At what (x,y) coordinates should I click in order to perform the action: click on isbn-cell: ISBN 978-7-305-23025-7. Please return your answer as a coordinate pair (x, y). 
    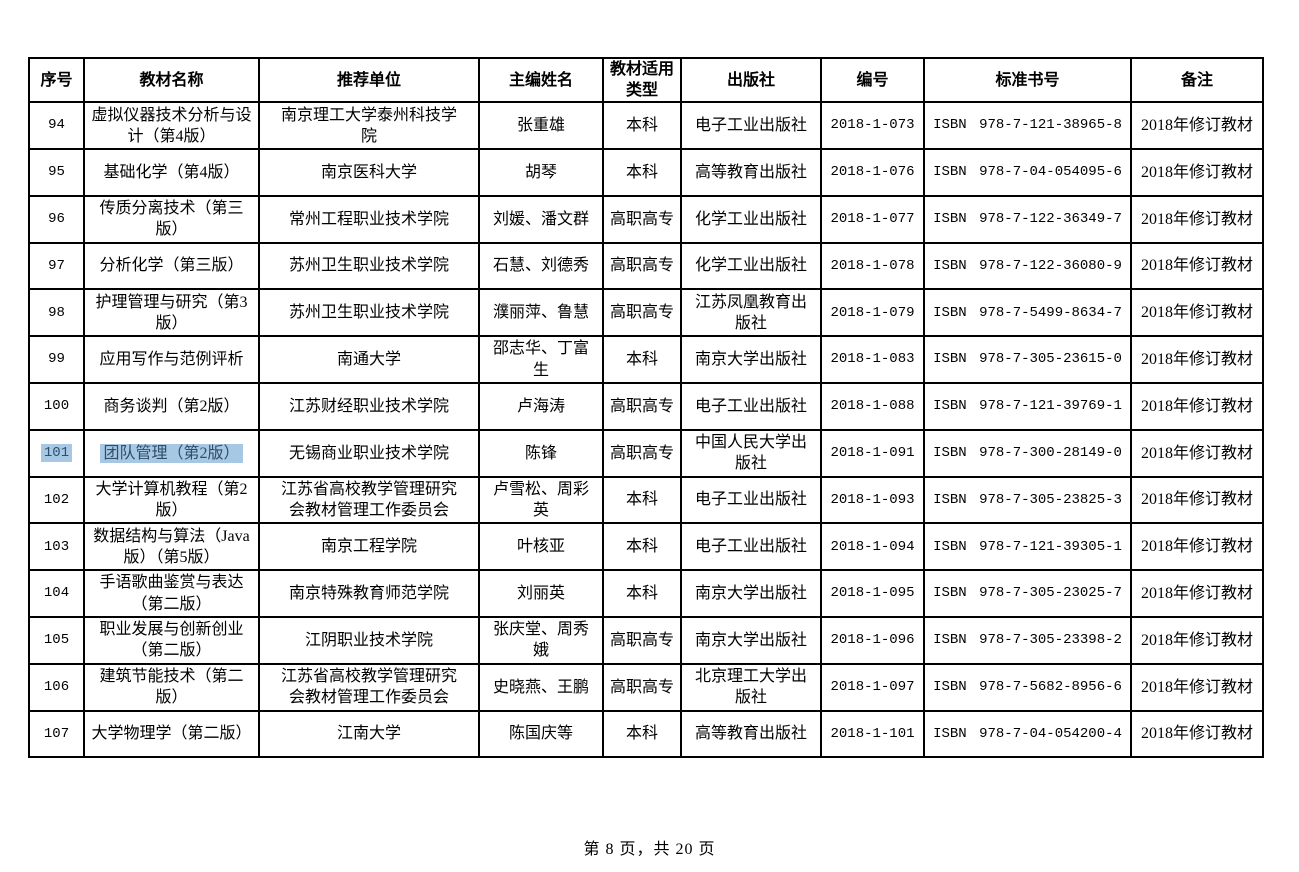
    Looking at the image, I should click on (1027, 593).